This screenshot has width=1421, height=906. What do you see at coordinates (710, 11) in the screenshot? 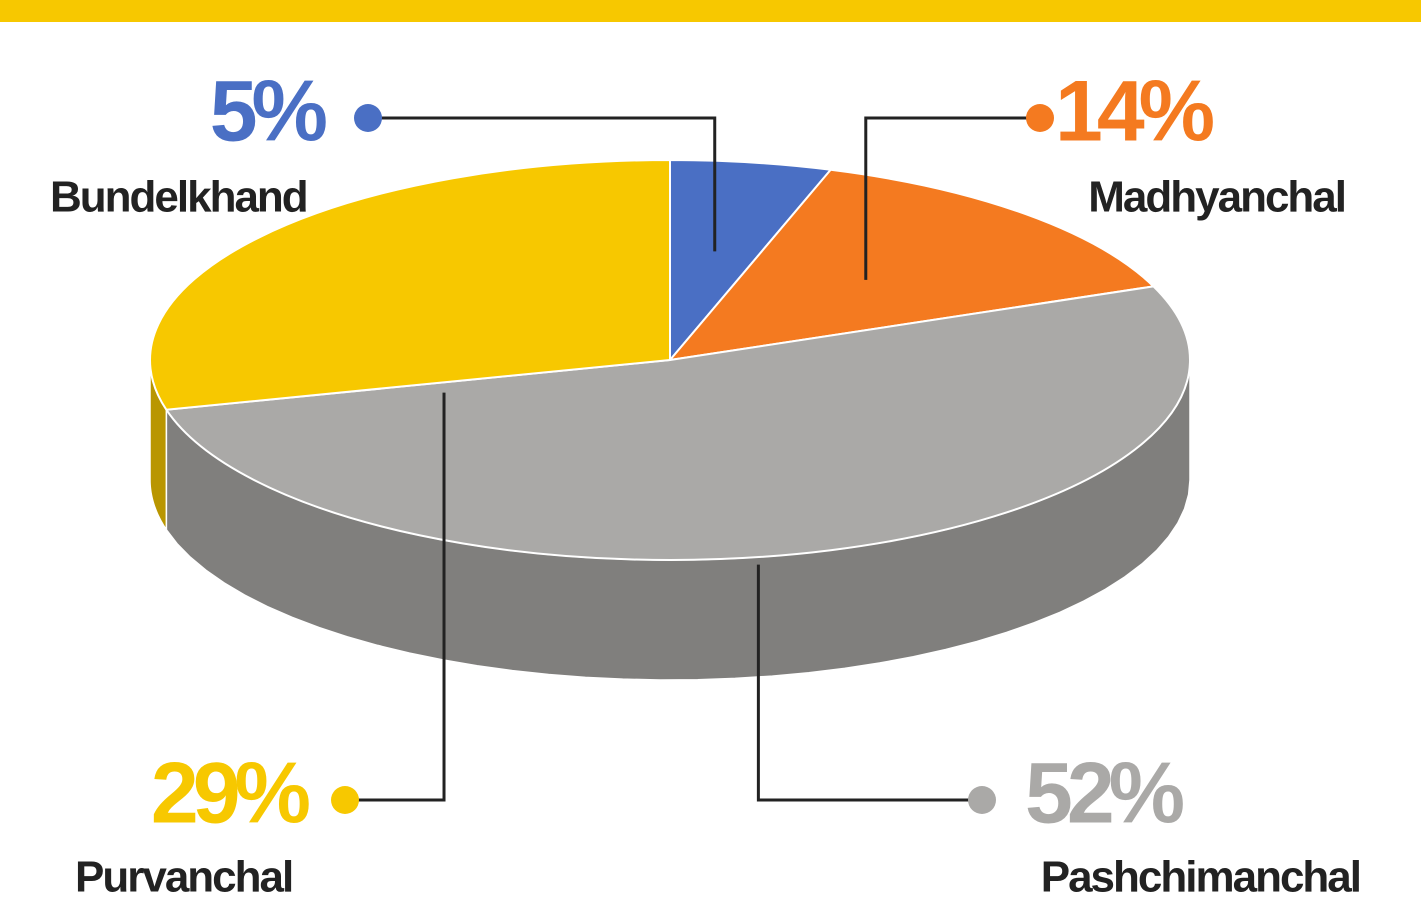
I see `header-band` at bounding box center [710, 11].